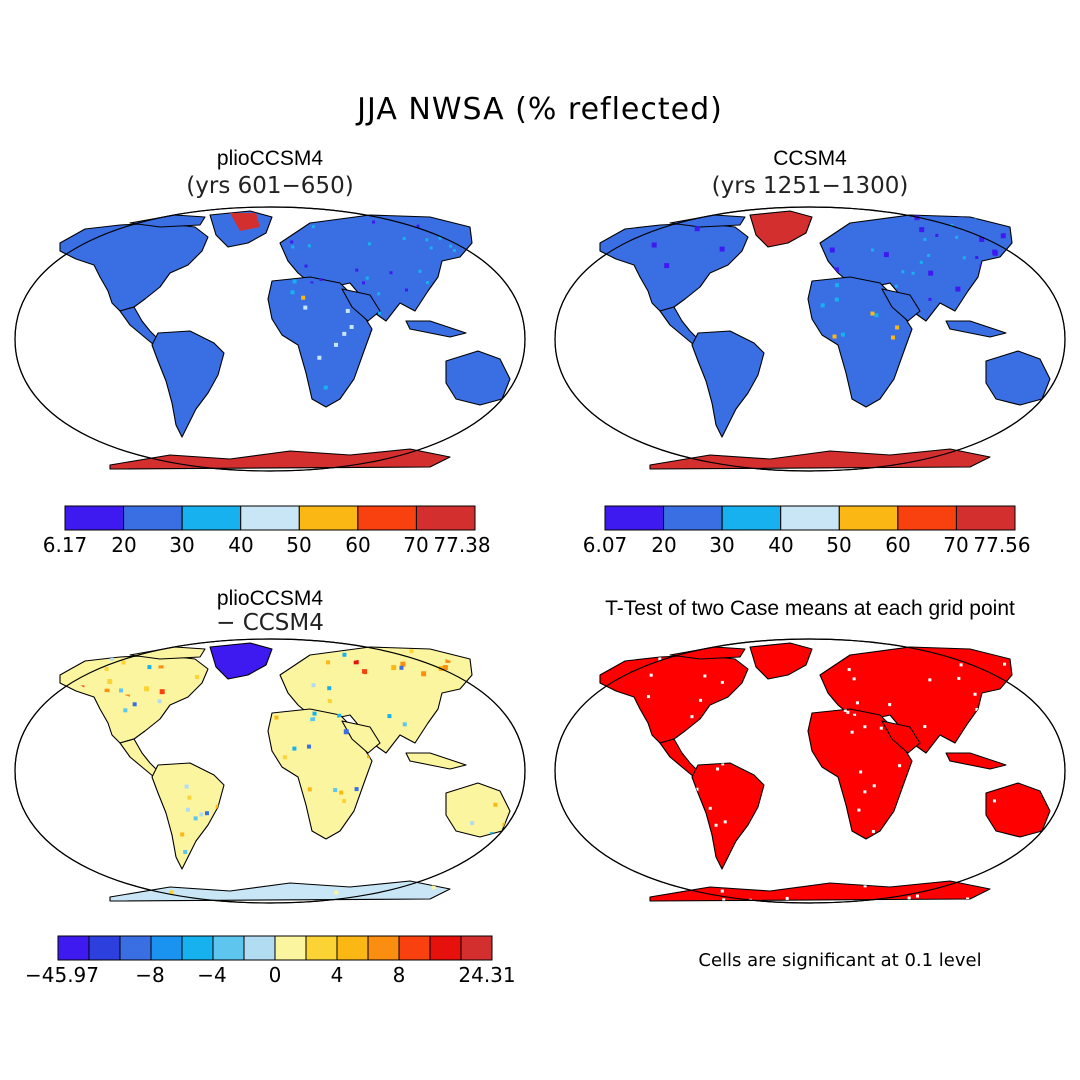 The height and width of the screenshot is (1080, 1080). Describe the element at coordinates (275, 948) in the screenshot. I see `colorbar-diff` at that location.